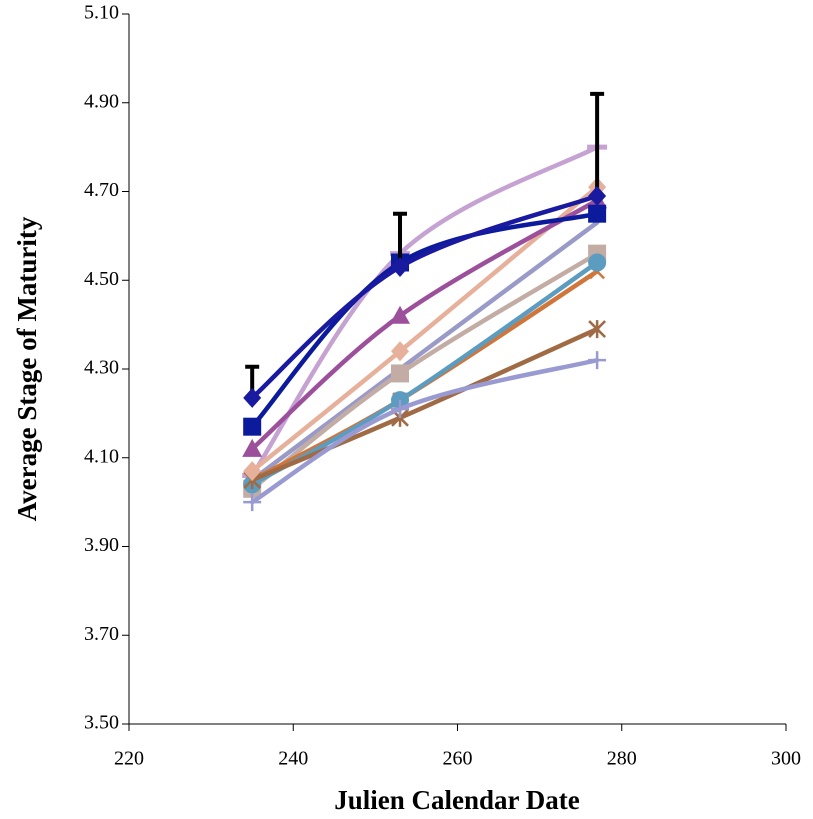 The height and width of the screenshot is (819, 813). I want to click on y-tick-label: 3.90, so click(101, 545).